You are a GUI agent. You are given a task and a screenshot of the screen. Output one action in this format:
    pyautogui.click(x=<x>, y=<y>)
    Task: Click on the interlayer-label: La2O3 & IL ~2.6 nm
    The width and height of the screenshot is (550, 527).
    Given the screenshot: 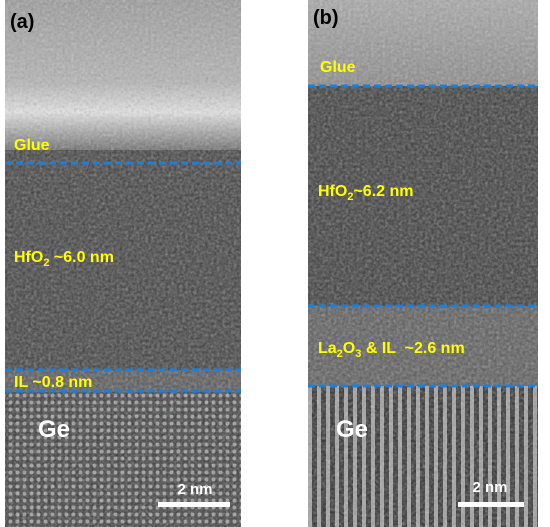 What is the action you would take?
    pyautogui.click(x=391, y=350)
    